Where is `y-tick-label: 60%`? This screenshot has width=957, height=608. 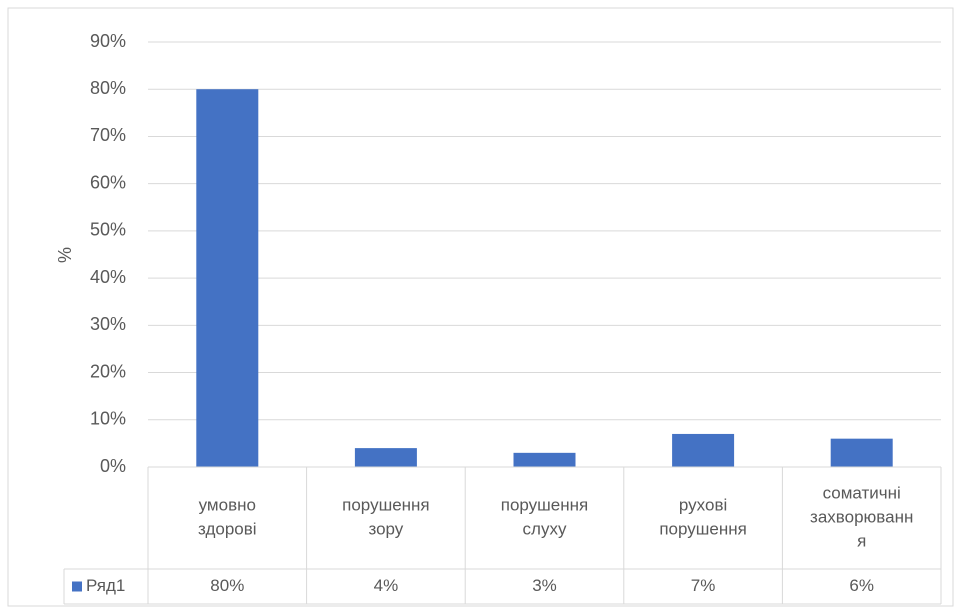 y-tick-label: 60% is located at coordinates (108, 182).